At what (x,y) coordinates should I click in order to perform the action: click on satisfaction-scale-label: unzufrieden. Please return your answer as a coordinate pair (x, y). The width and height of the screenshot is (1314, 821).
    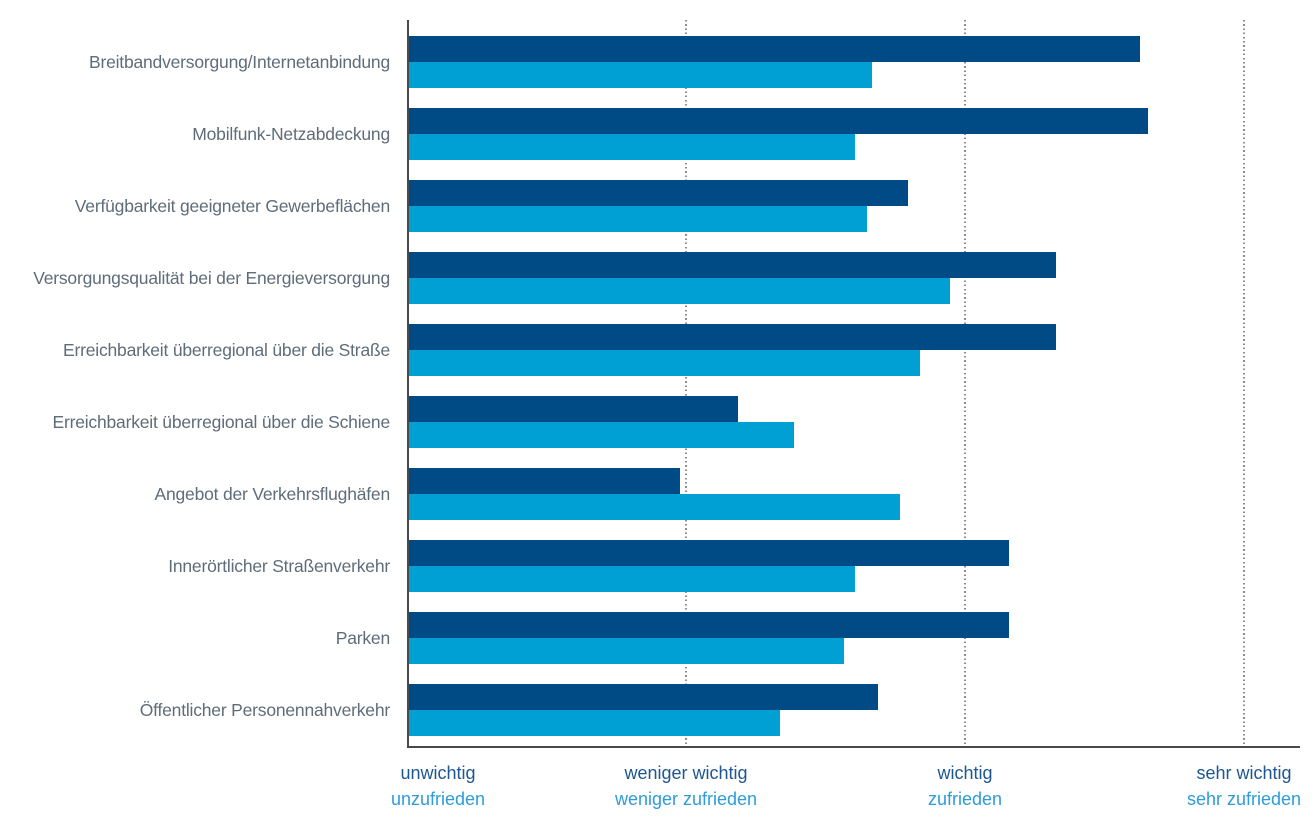
    Looking at the image, I should click on (438, 799).